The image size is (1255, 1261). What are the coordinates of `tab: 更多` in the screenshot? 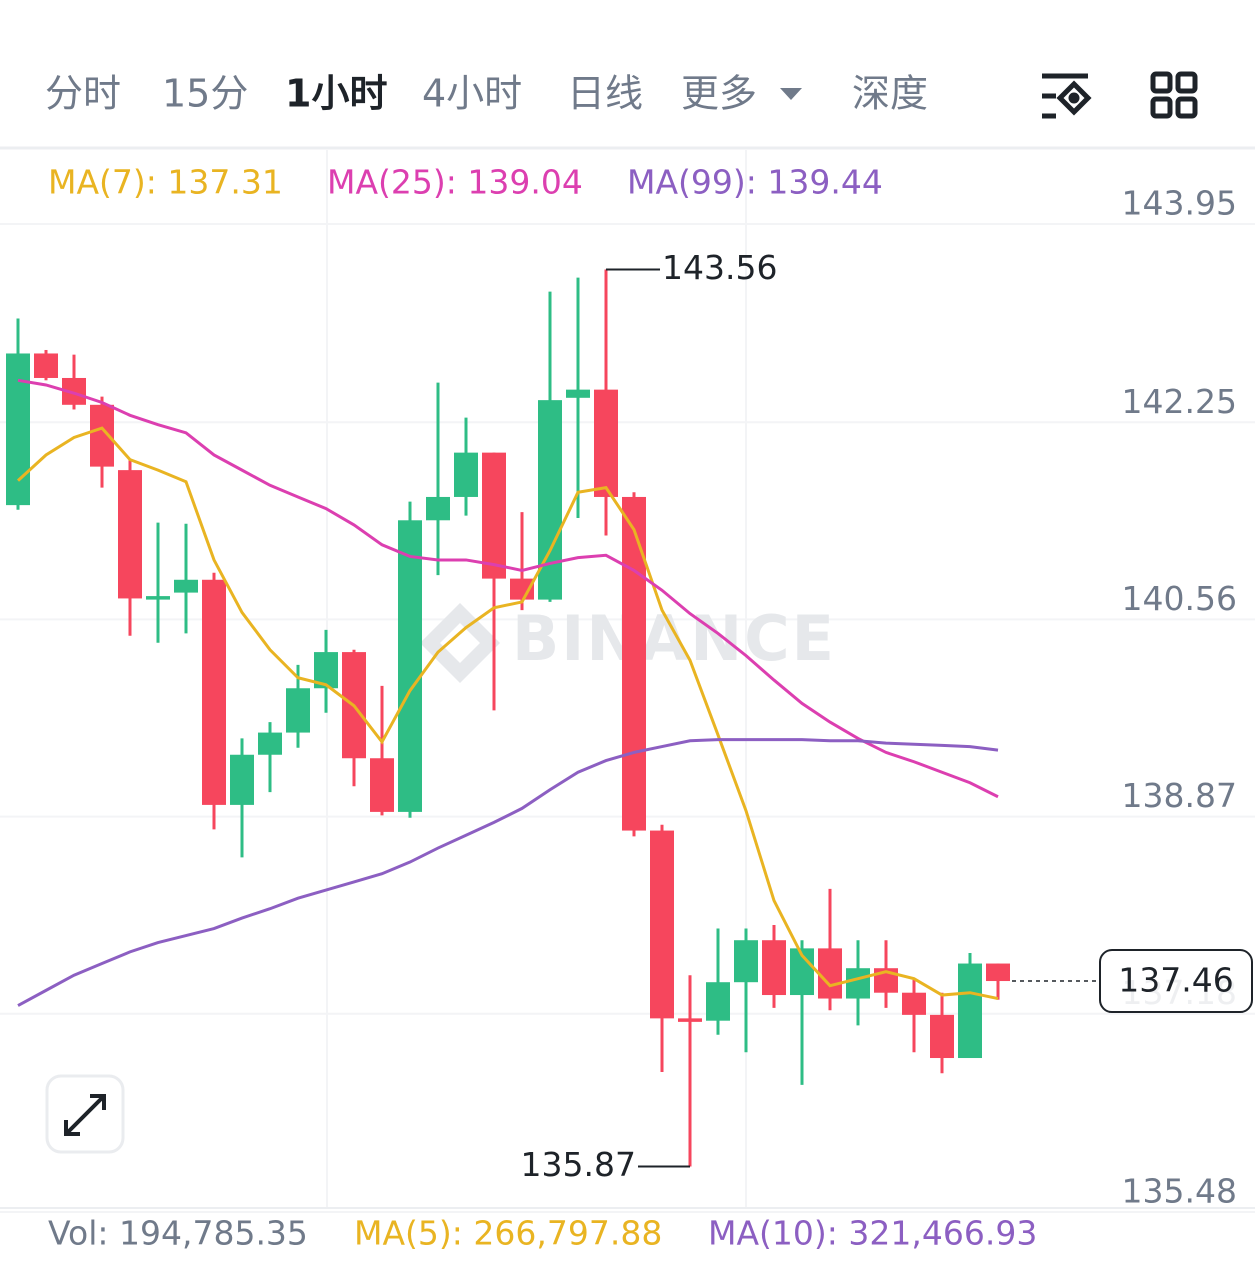 It's located at (719, 94).